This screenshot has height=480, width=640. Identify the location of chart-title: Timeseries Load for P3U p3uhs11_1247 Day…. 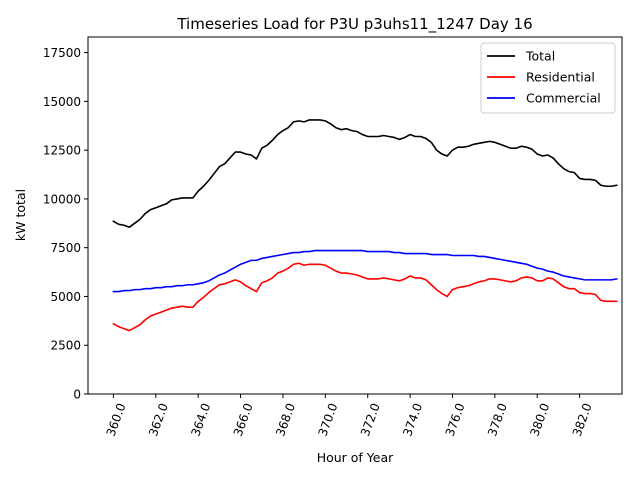
(354, 24).